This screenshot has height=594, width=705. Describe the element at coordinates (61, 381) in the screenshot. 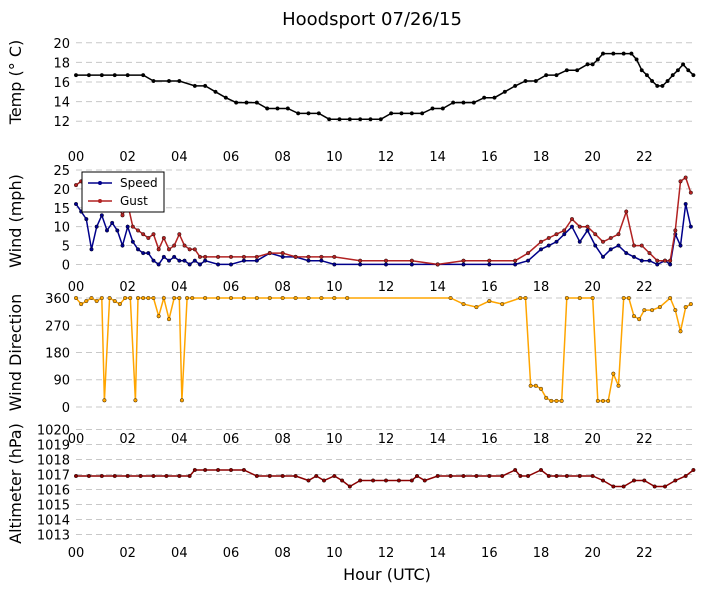

I see `y-tick-label: 90` at that location.